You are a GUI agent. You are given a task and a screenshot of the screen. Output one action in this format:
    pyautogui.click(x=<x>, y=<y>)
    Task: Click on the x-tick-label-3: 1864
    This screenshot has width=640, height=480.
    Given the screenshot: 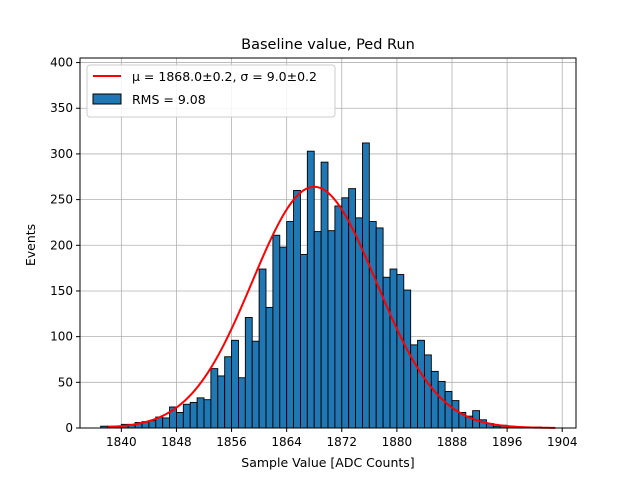 What is the action you would take?
    pyautogui.click(x=286, y=442)
    